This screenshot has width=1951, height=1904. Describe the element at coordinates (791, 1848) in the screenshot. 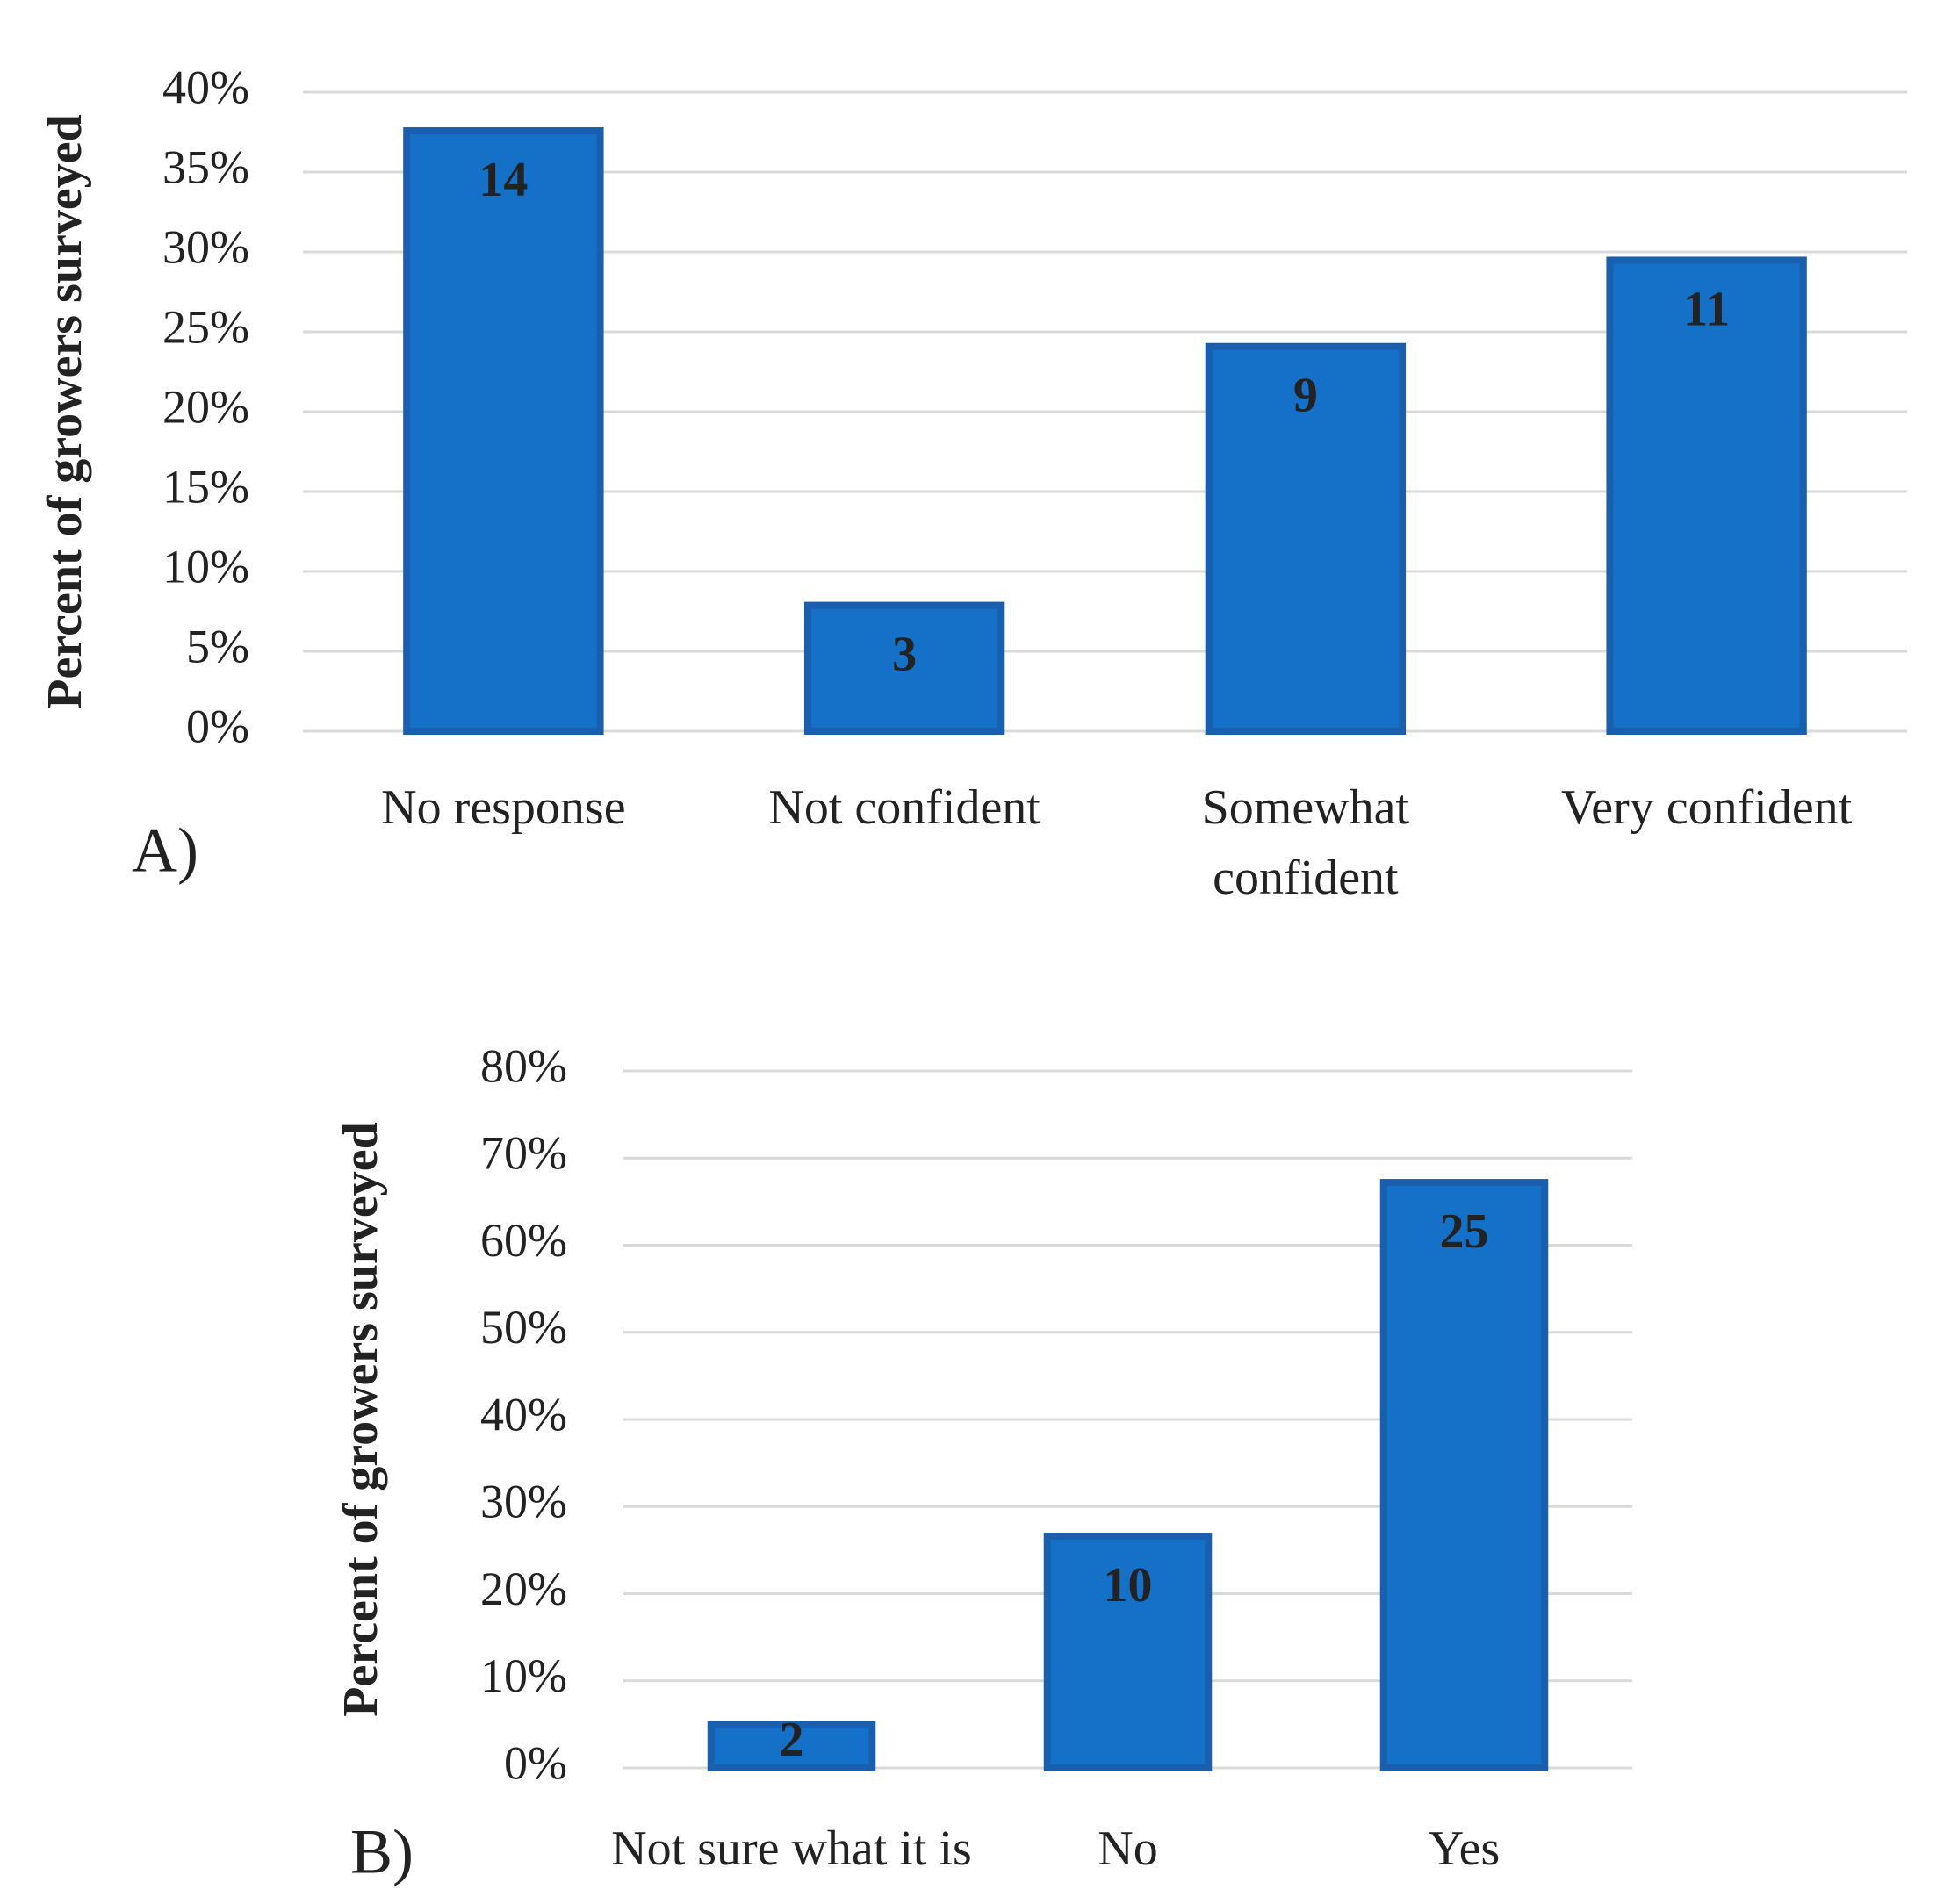

I see `x-tick-label: Not sure what it is` at that location.